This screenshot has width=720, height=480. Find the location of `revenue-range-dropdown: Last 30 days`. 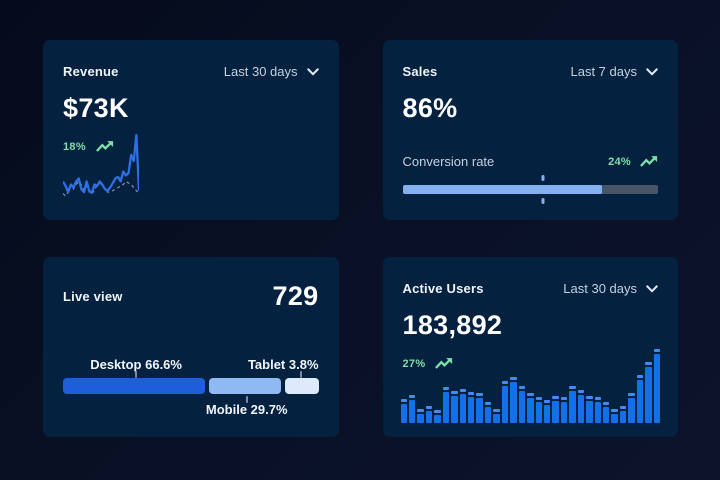

revenue-range-dropdown: Last 30 days is located at coordinates (271, 71).